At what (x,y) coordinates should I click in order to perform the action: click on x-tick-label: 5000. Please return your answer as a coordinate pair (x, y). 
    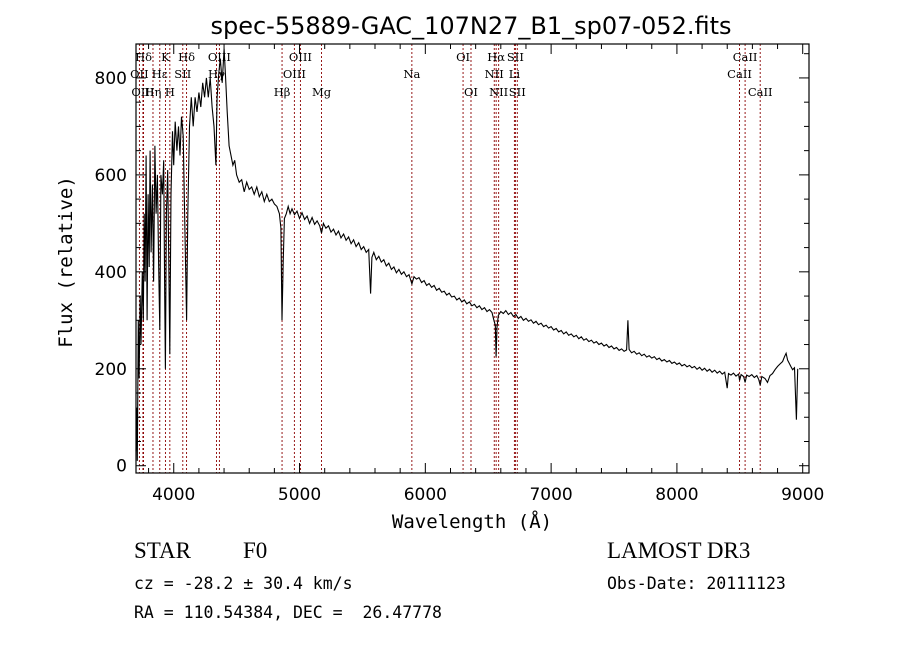
    Looking at the image, I should click on (299, 495).